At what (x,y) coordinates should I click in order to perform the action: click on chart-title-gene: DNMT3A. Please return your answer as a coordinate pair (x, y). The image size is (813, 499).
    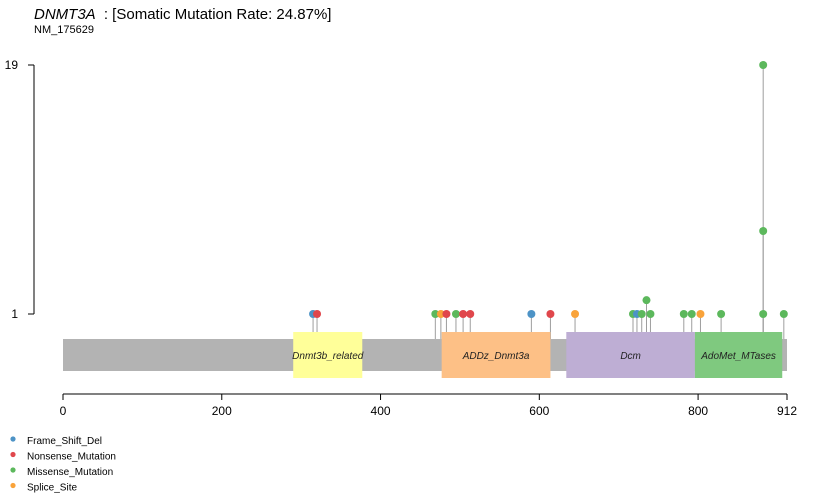
    Looking at the image, I should click on (65, 14).